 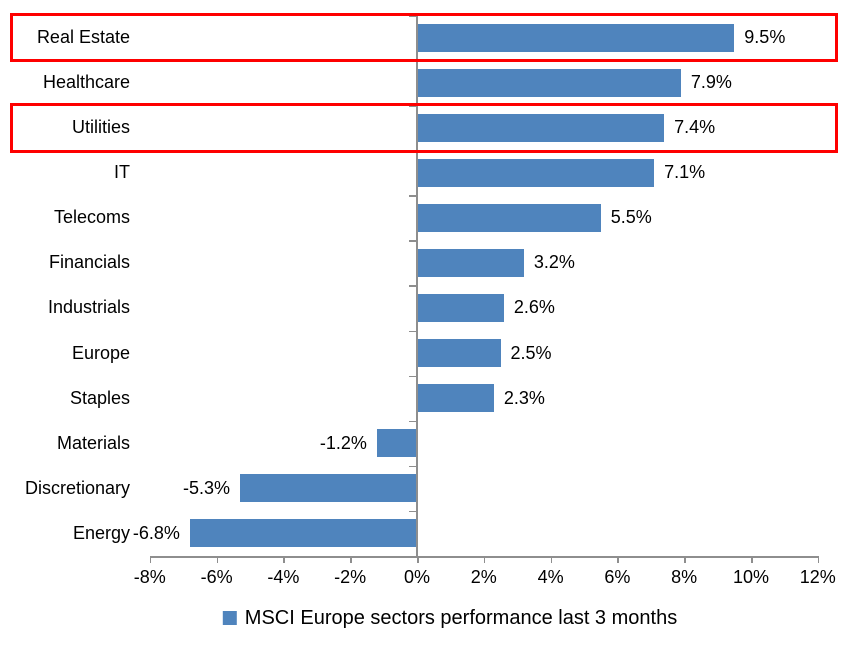 I want to click on category-label: Europe, so click(x=100, y=352).